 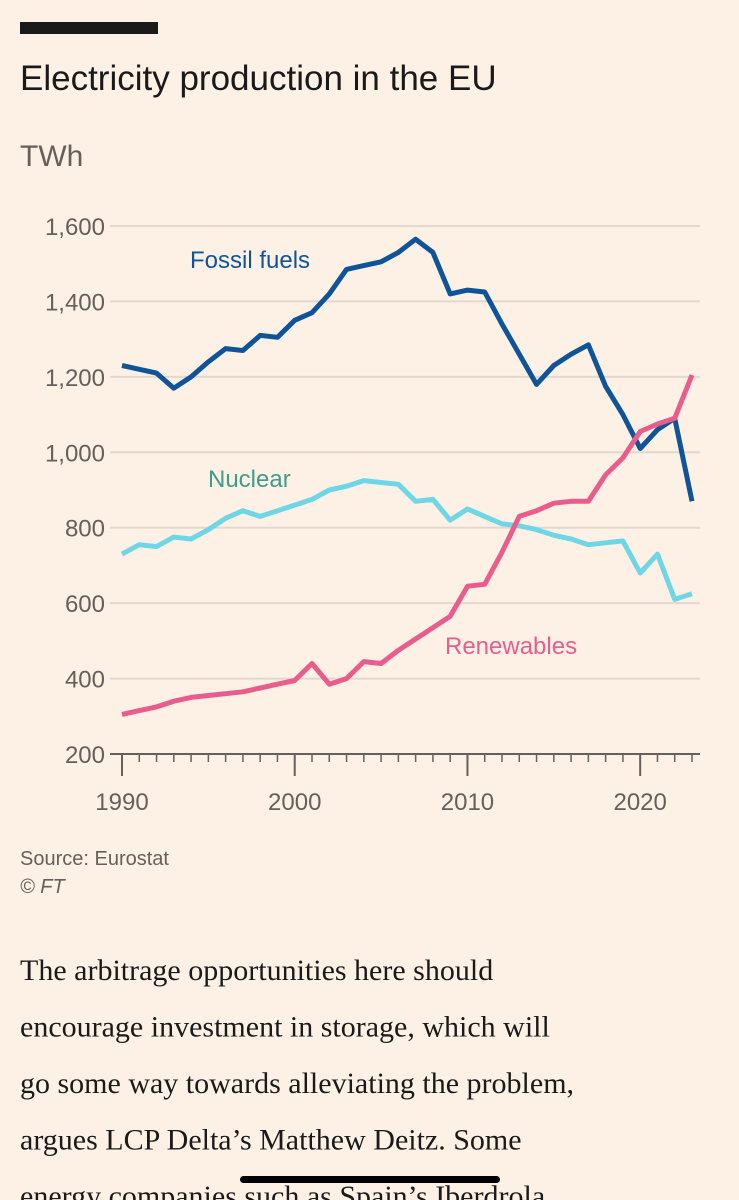 I want to click on credit: © FT, so click(x=43, y=887).